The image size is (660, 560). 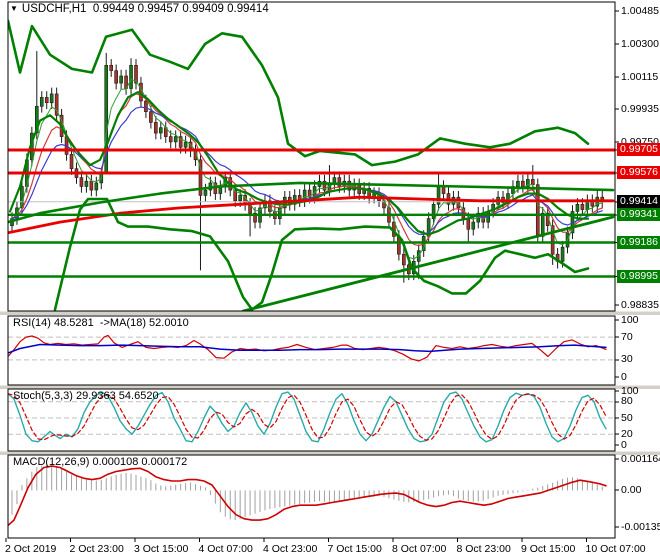 I want to click on time-axis-label: 7 Oct 15:00, so click(x=354, y=549).